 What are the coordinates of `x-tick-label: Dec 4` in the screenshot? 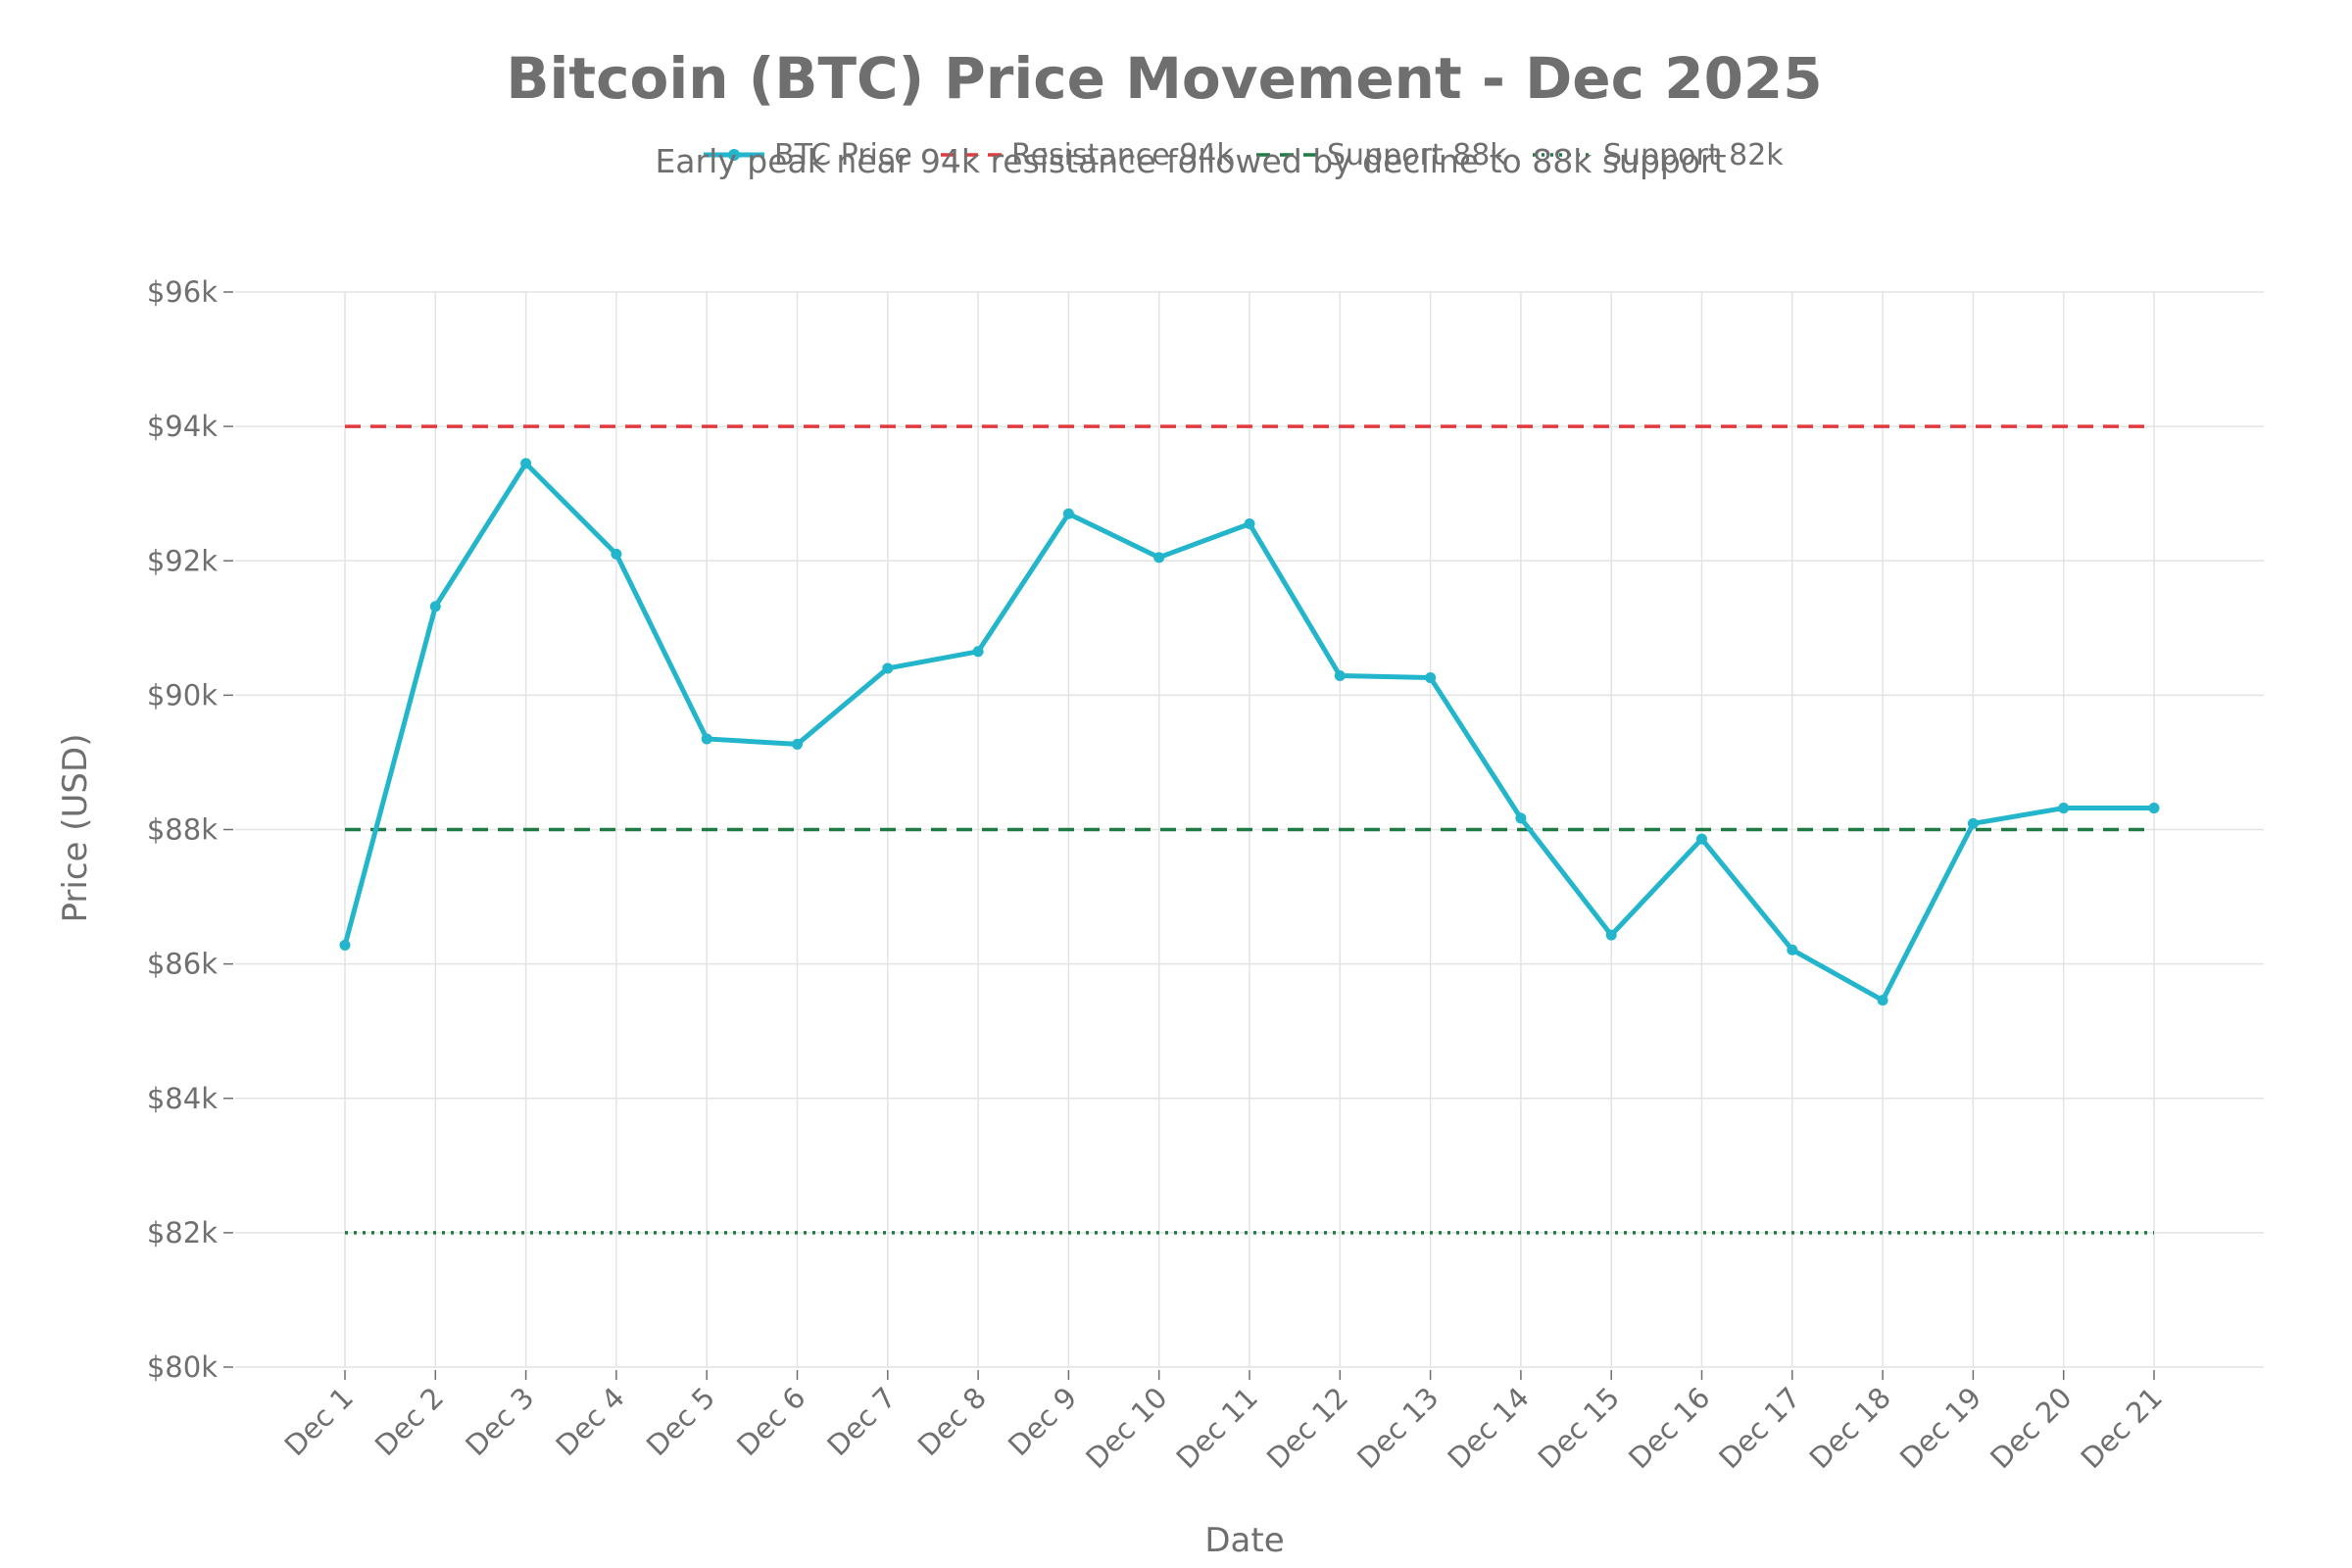 It's located at (590, 1421).